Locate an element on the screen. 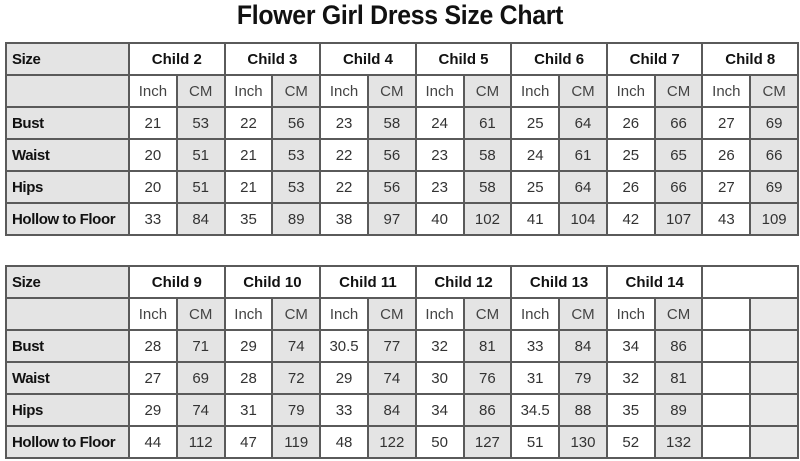 This screenshot has width=800, height=461. cm-value: 88 is located at coordinates (583, 410).